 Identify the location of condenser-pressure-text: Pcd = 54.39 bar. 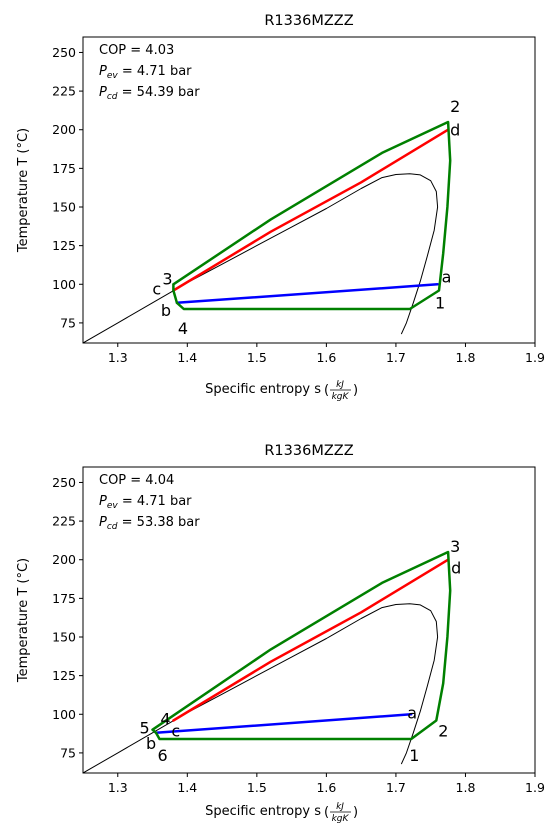
(149, 93).